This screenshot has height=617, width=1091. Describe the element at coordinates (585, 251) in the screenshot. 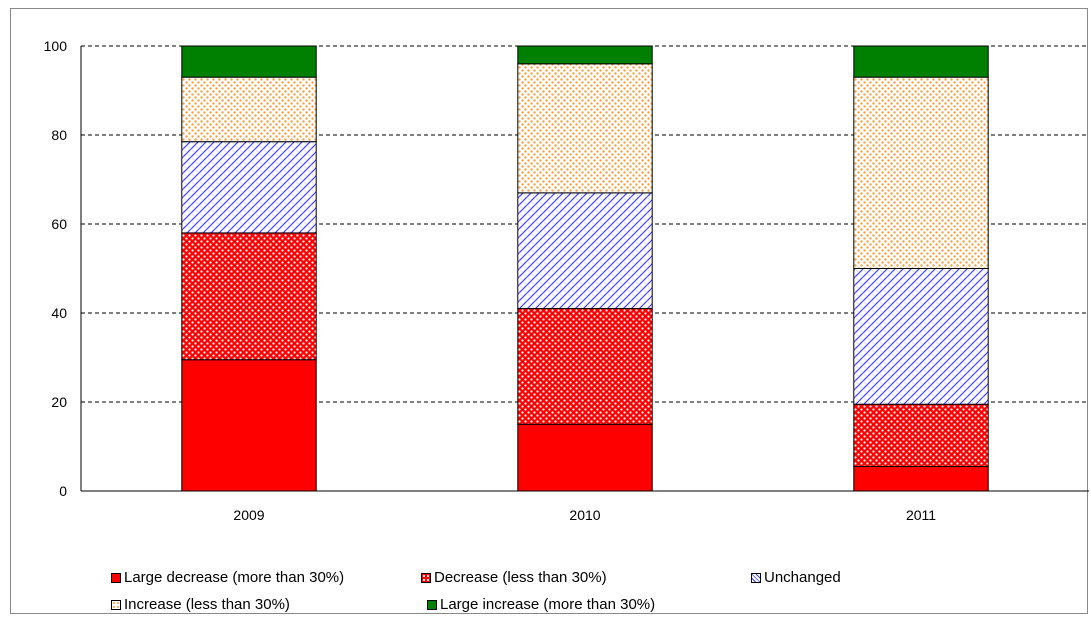

I see `bar-segment-2010-s2` at that location.